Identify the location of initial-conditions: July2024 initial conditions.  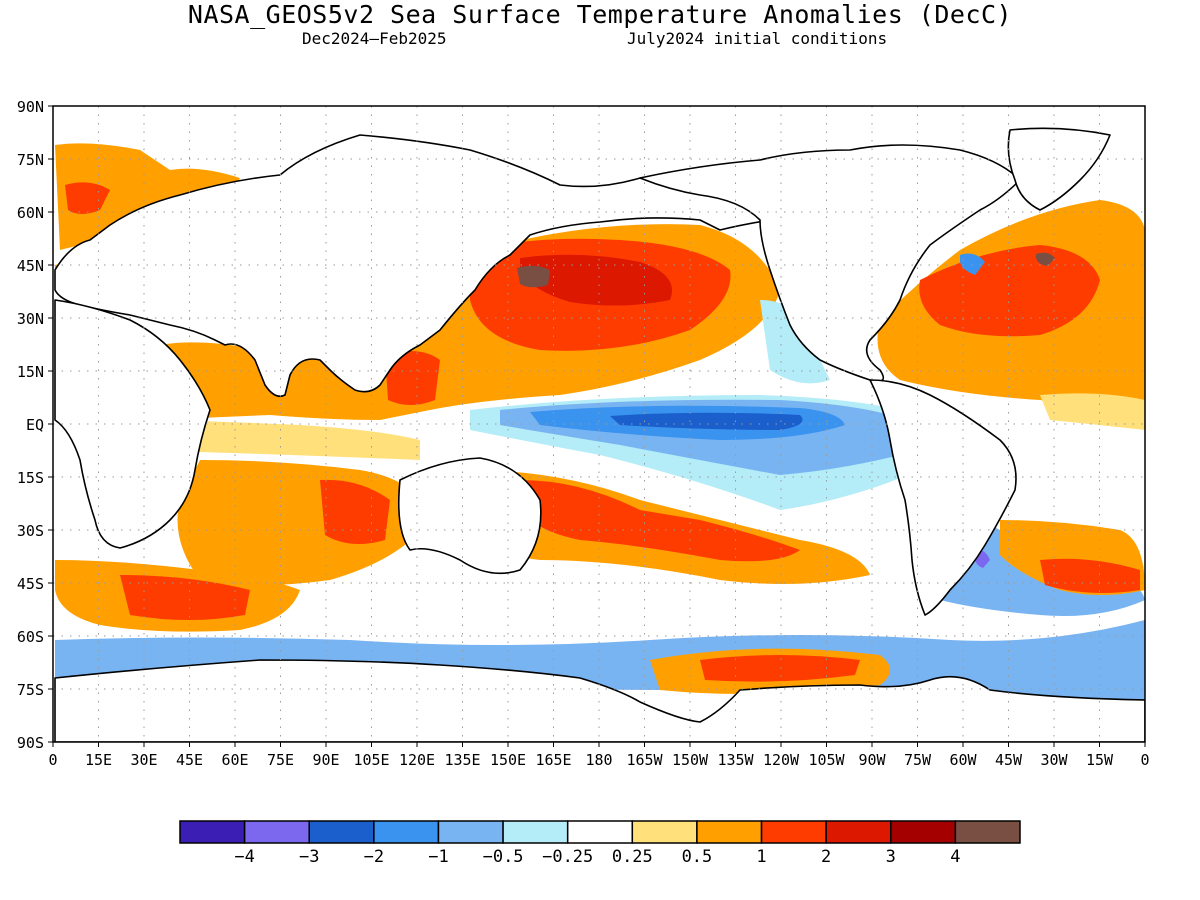
(757, 38).